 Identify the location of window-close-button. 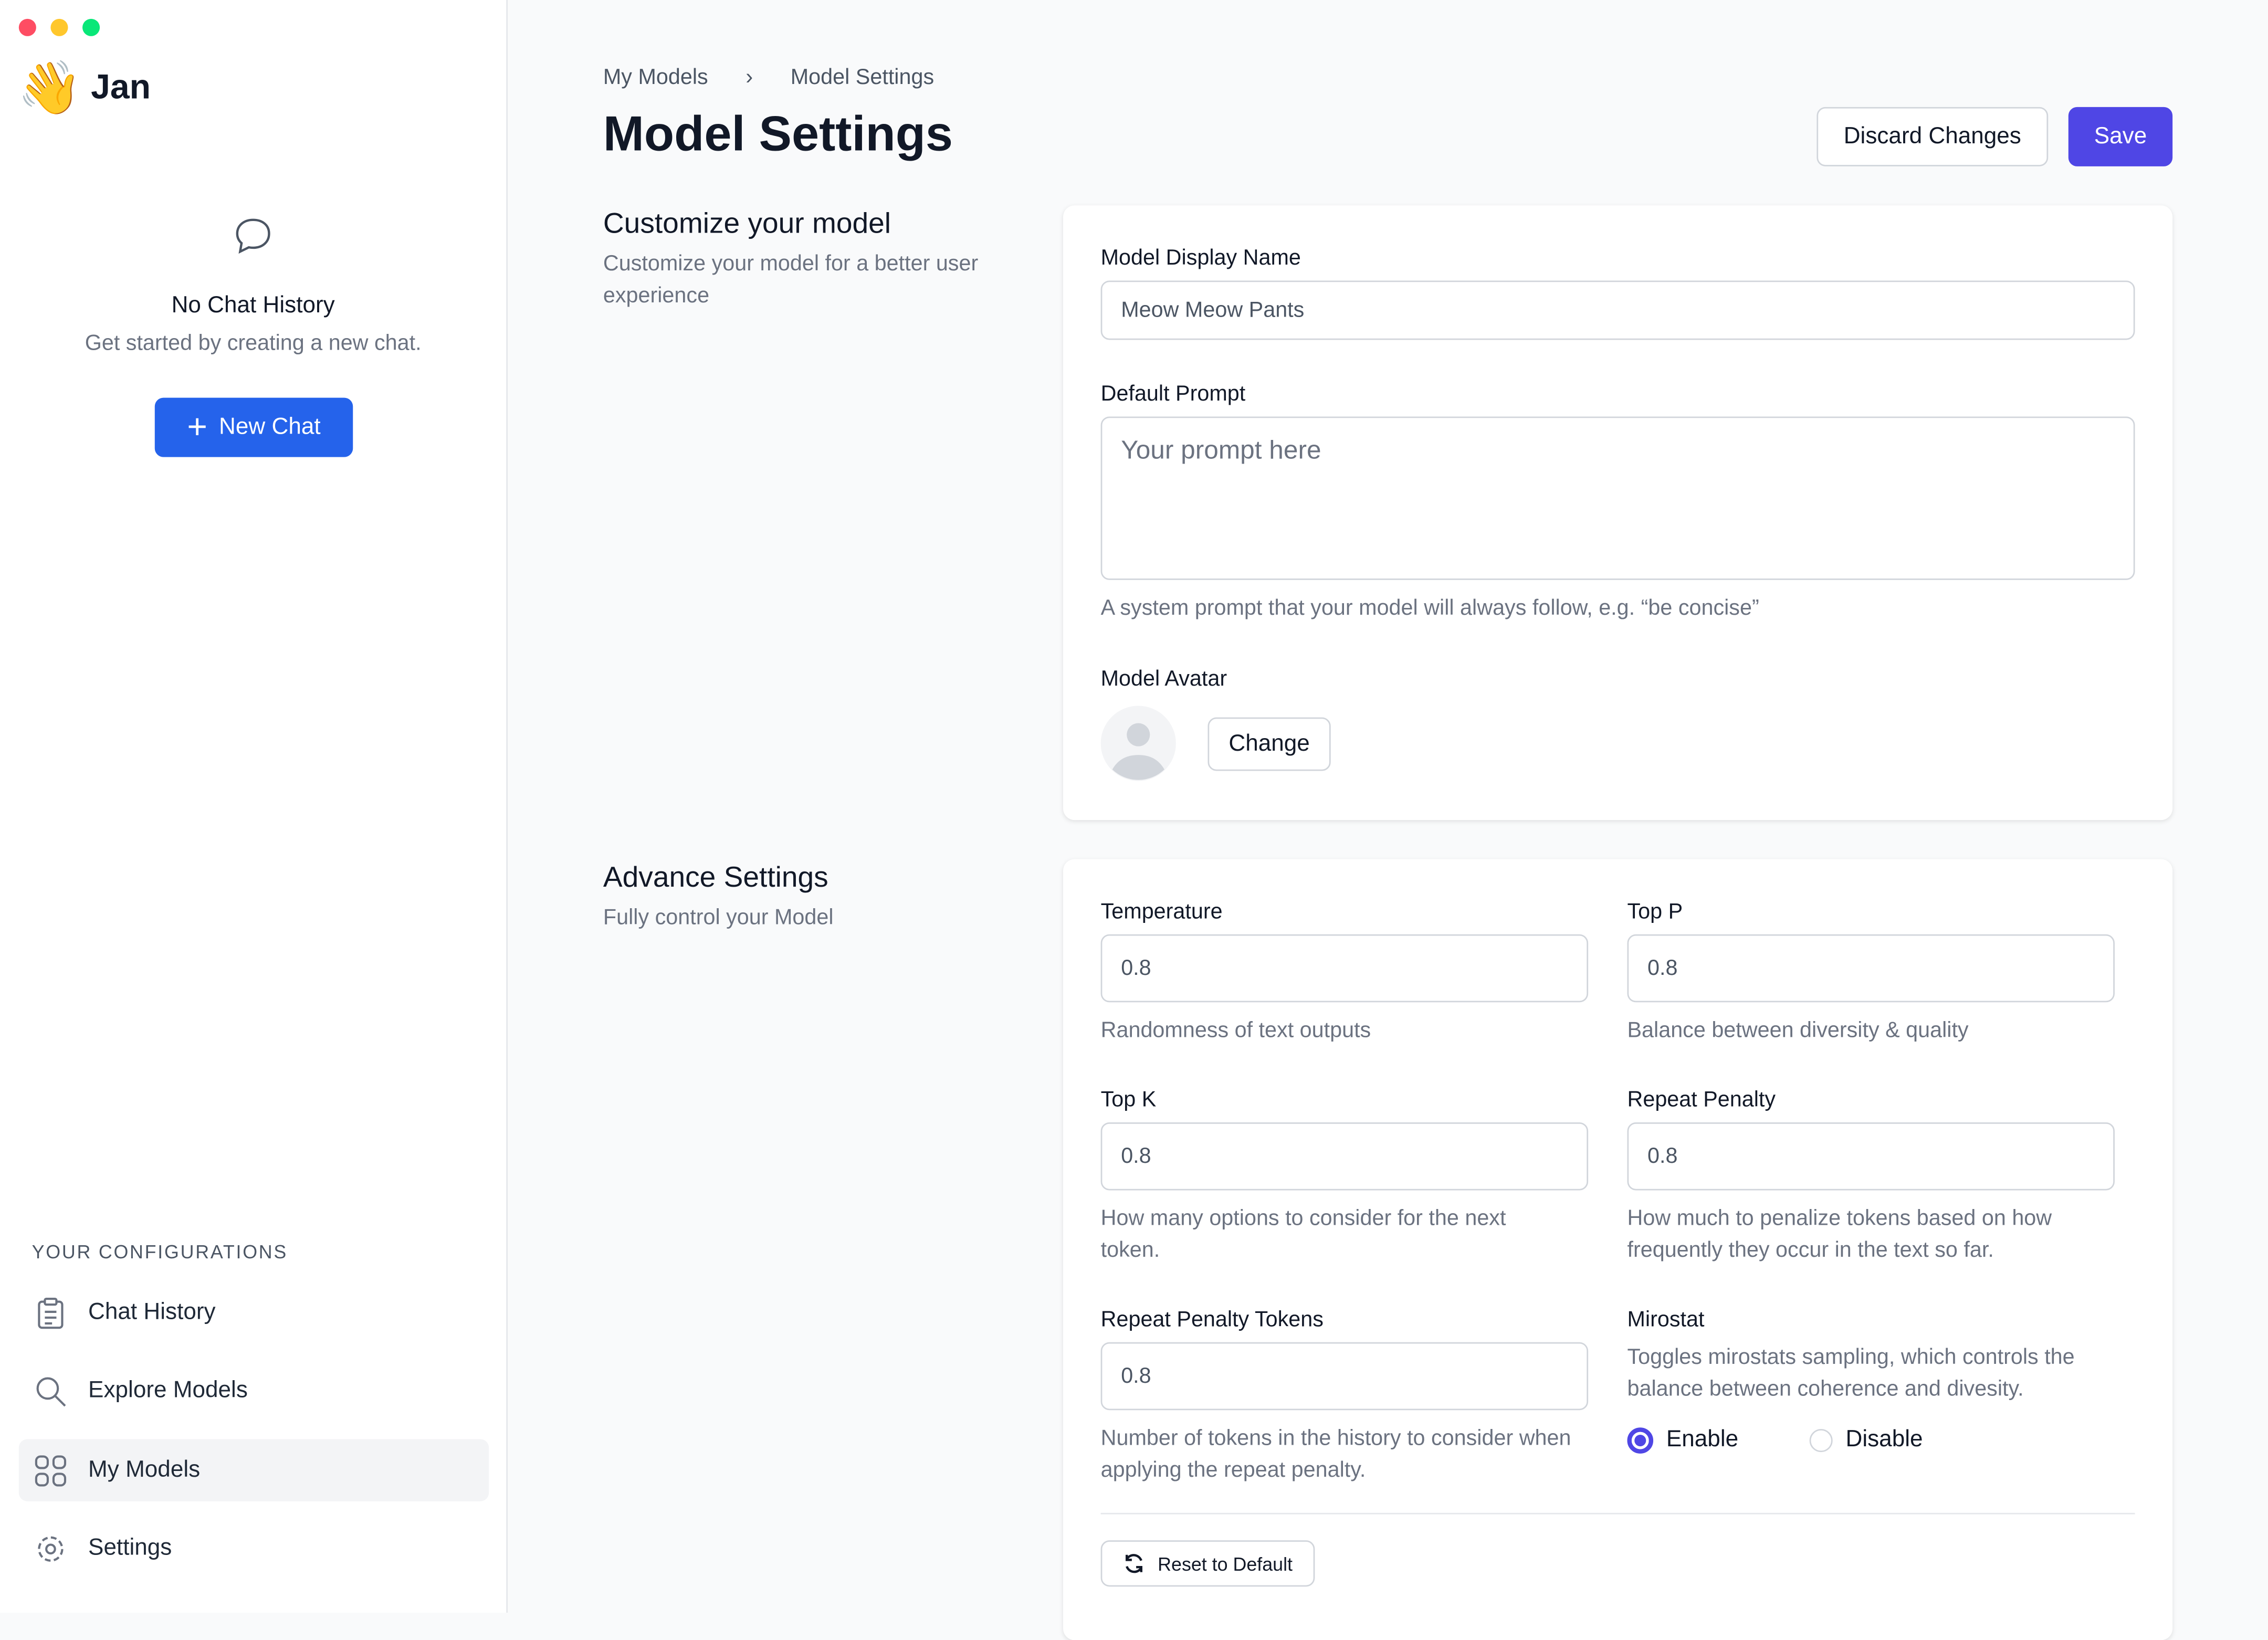
(27, 27).